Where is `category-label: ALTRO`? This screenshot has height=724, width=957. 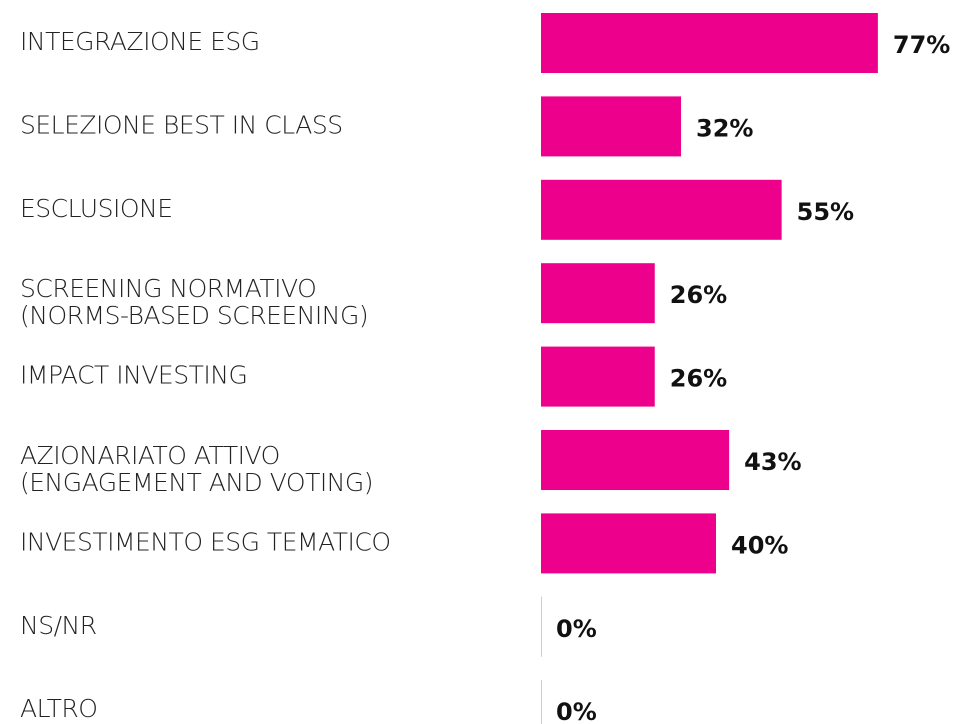 category-label: ALTRO is located at coordinates (58, 708).